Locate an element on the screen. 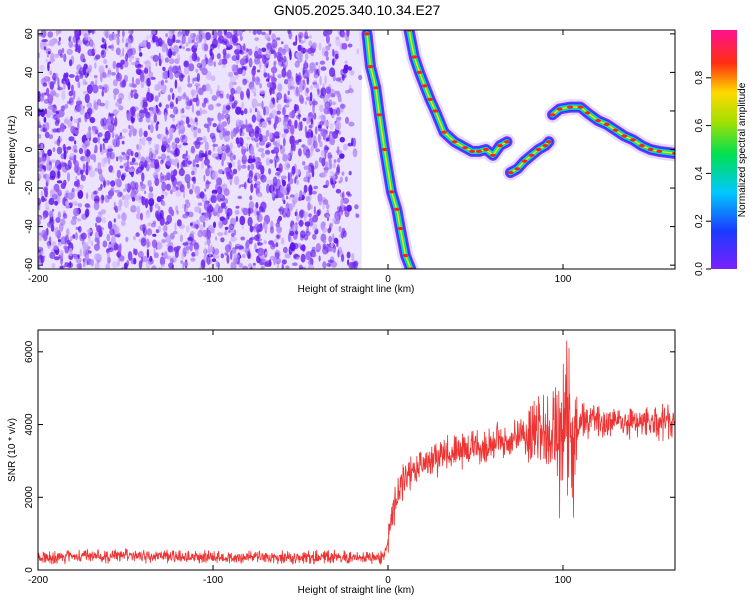 The height and width of the screenshot is (600, 750). y-tick-label: 60 is located at coordinates (29, 34).